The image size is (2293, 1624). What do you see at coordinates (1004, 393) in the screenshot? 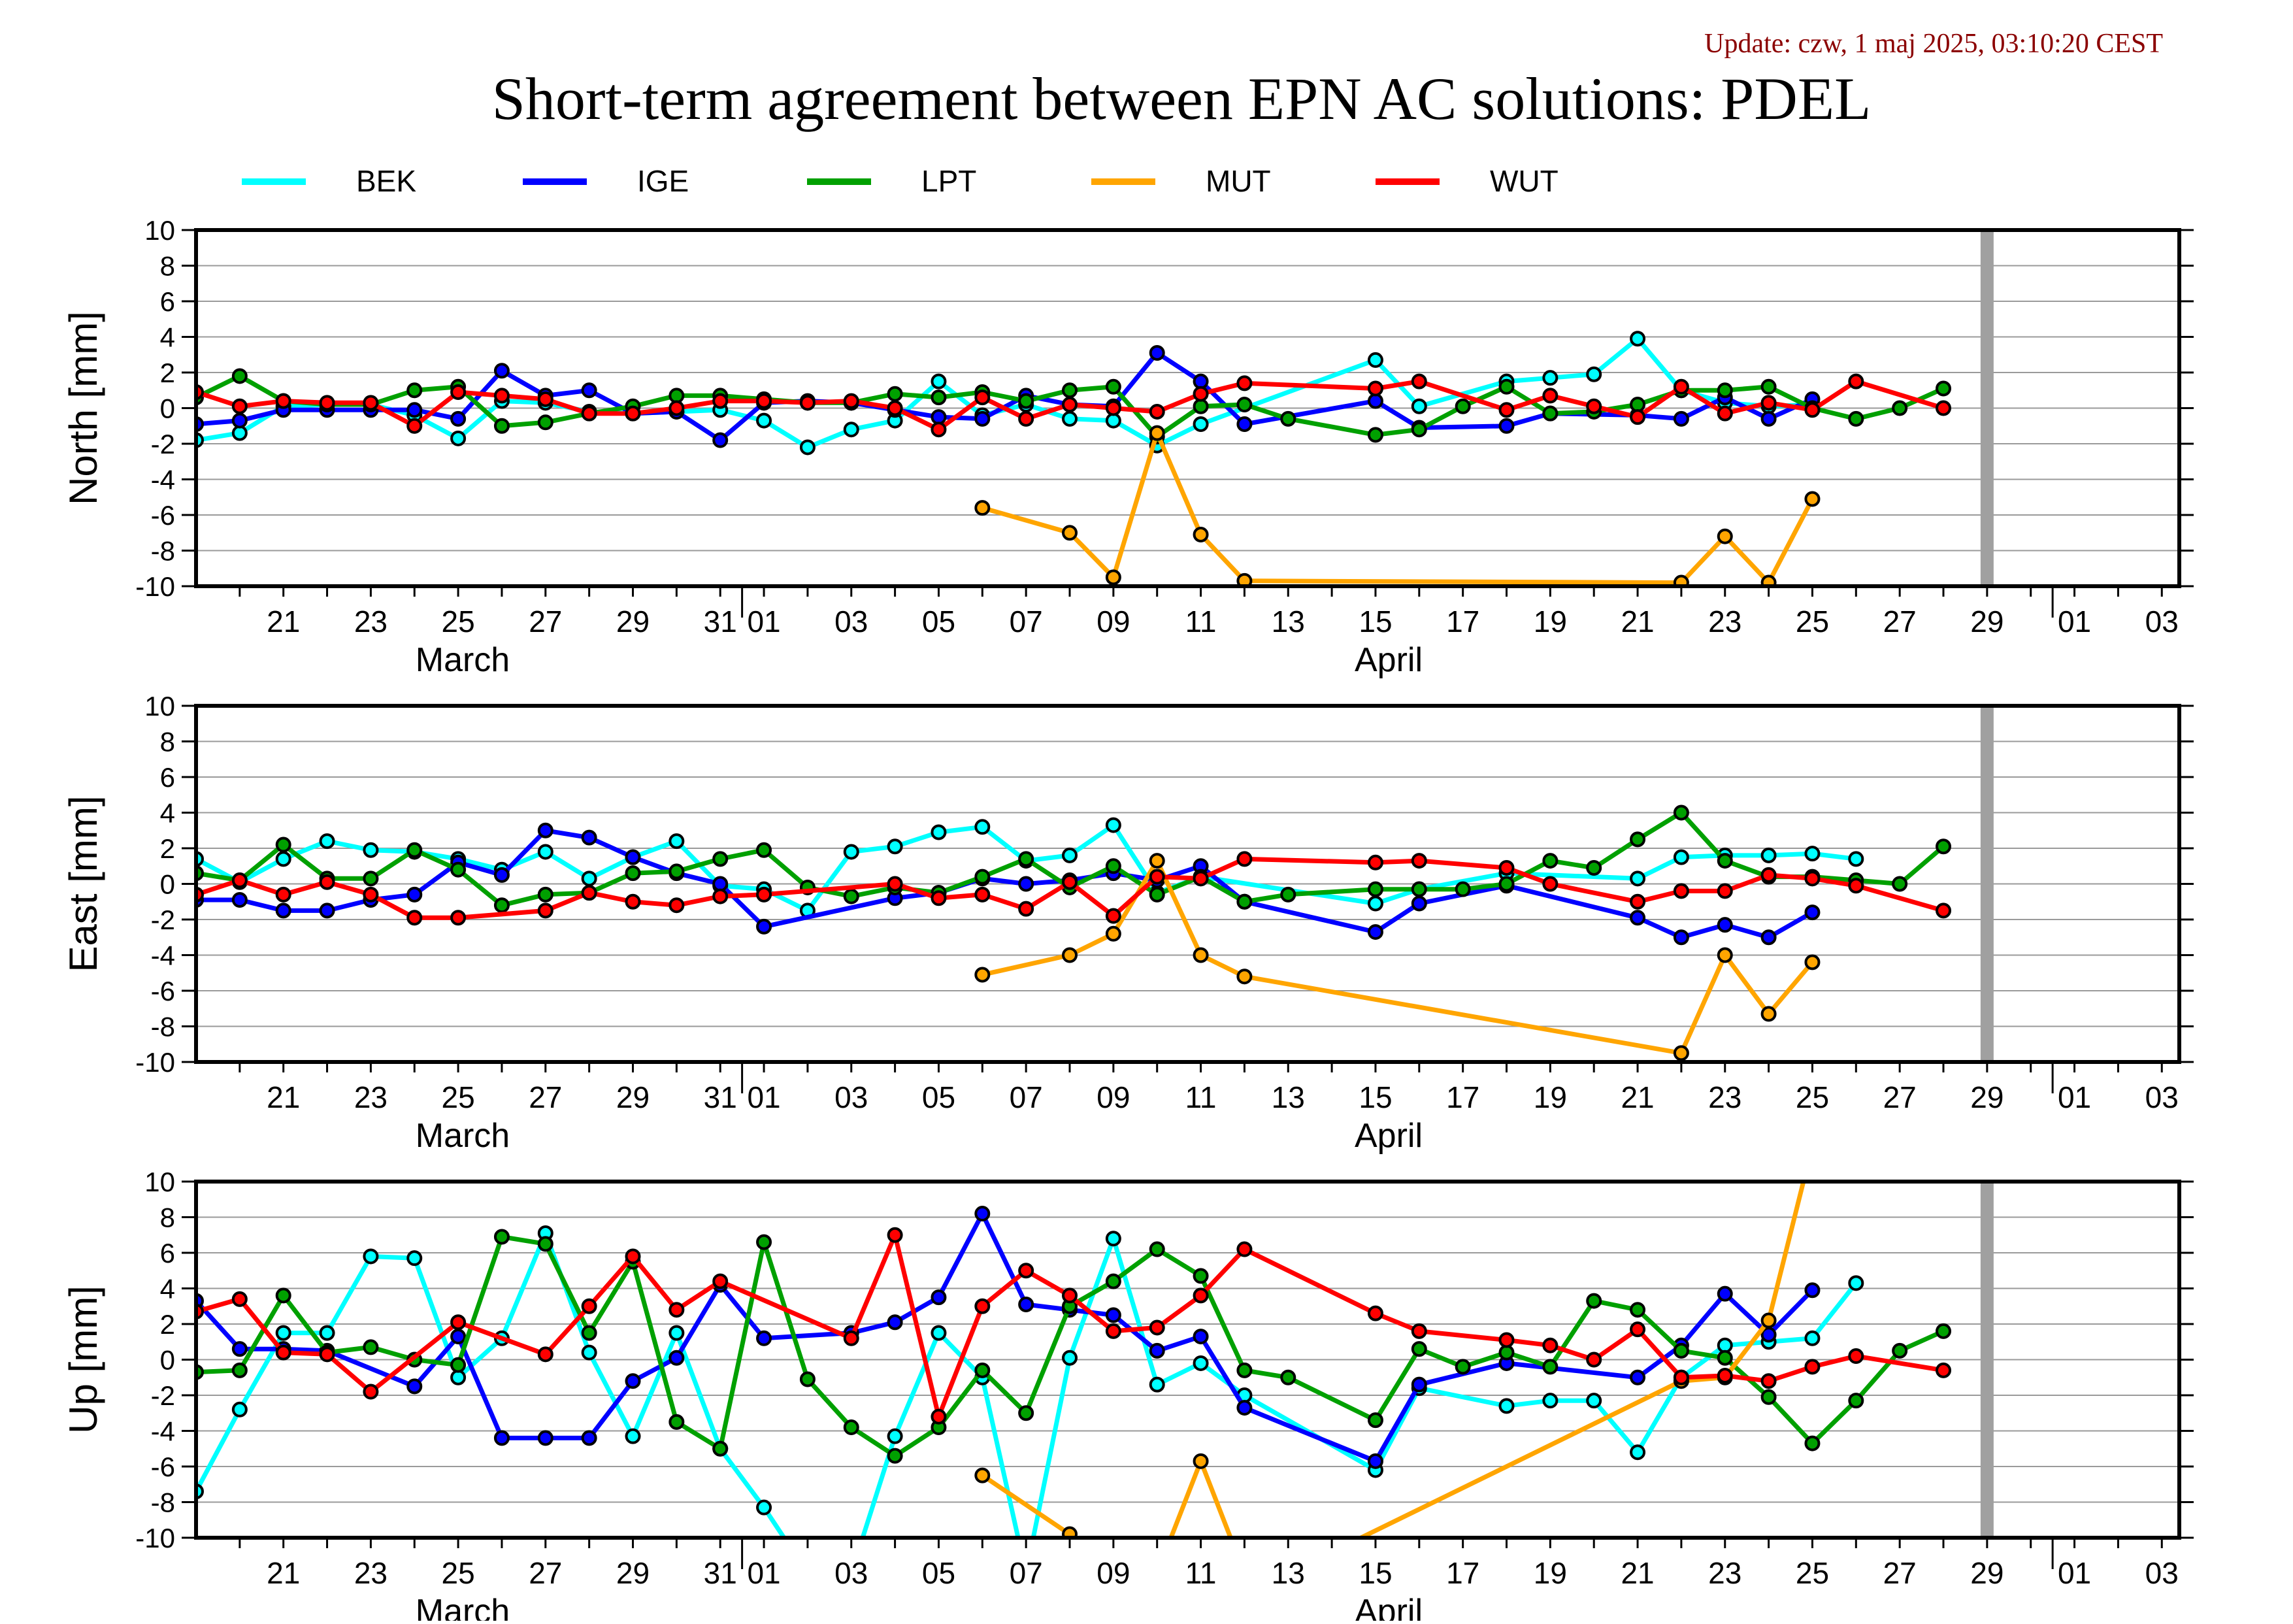
I see `series-line` at bounding box center [1004, 393].